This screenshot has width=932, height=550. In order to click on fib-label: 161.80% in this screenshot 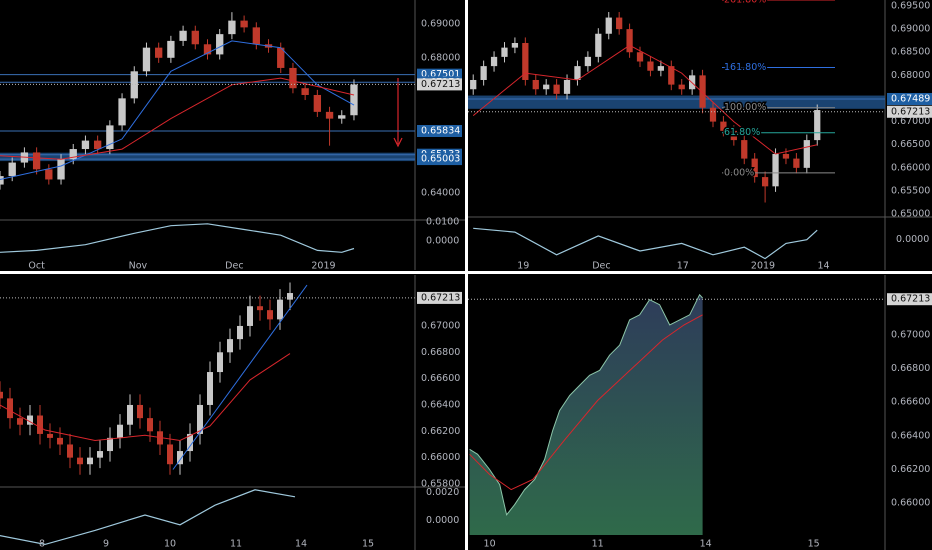, I will do `click(745, 67)`.